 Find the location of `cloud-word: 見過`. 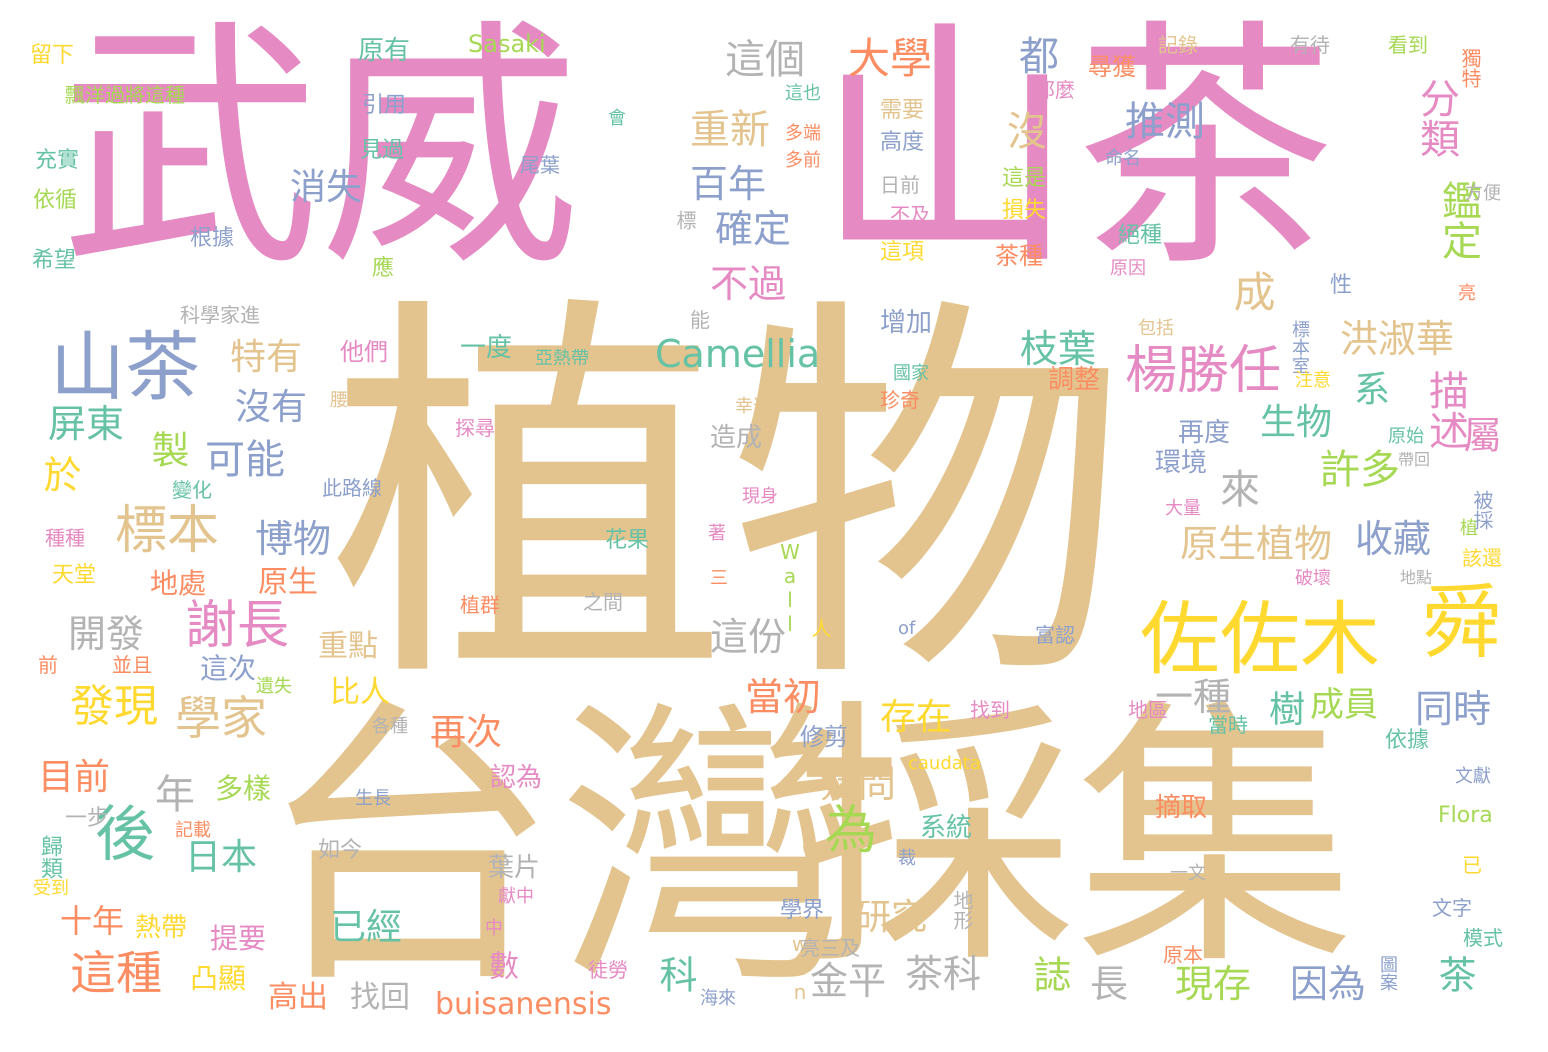

cloud-word: 見過 is located at coordinates (382, 150).